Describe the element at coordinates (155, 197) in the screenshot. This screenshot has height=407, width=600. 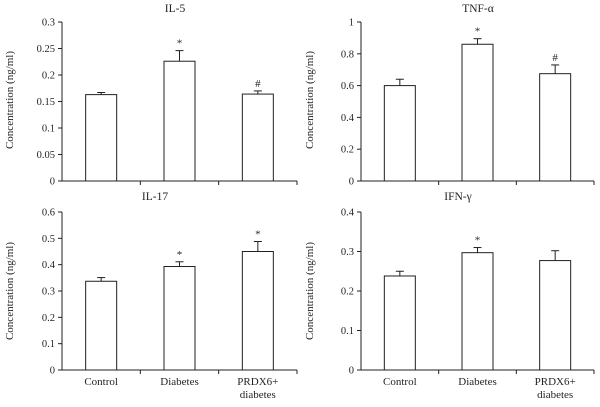
I see `panel-title: IL-17` at that location.